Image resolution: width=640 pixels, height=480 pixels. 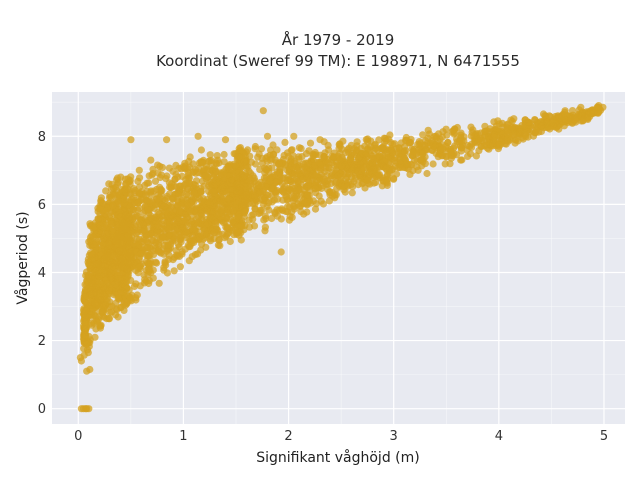 What do you see at coordinates (341, 436) in the screenshot?
I see `x-tick-labels: 0 1 2 3 4 5` at bounding box center [341, 436].